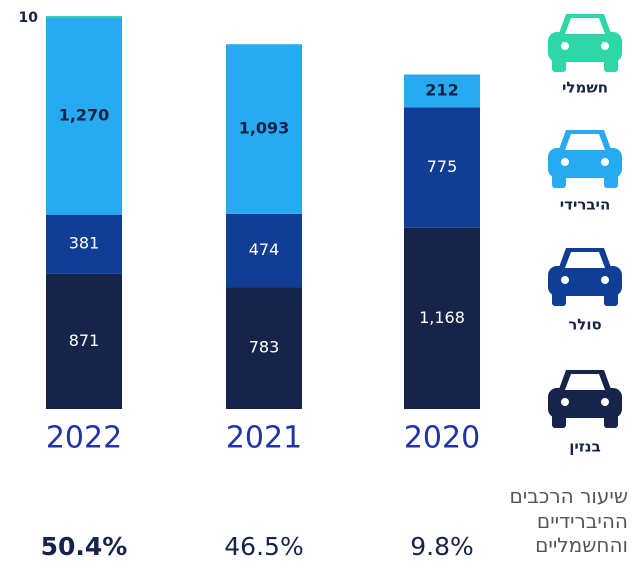  What do you see at coordinates (442, 546) in the screenshot?
I see `share-value: 9.8%` at bounding box center [442, 546].